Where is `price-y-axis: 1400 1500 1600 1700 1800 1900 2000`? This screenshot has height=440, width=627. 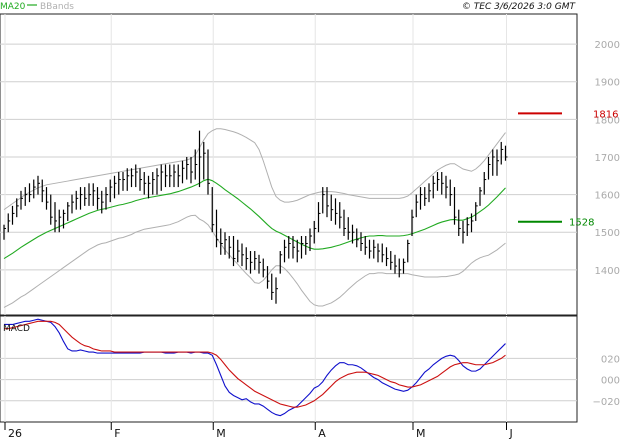 price-y-axis: 1400 1500 1600 1700 1800 1900 2000 is located at coordinates (607, 158).